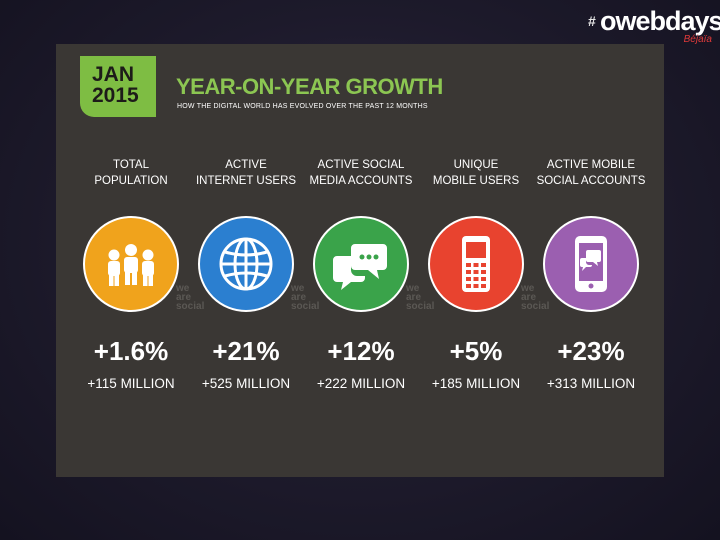 This screenshot has width=720, height=540. I want to click on mobile-social-circle, so click(591, 264).